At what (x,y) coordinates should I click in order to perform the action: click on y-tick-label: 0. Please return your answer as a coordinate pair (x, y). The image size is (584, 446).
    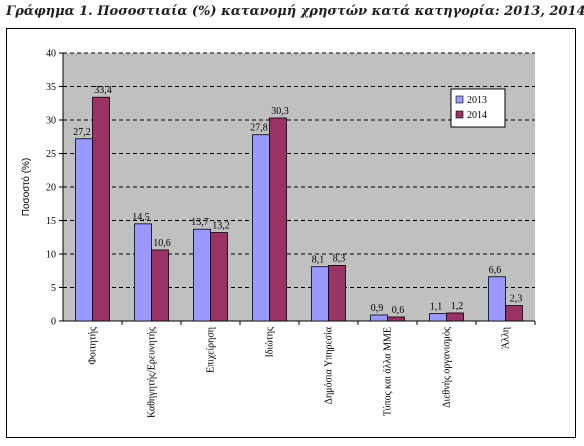
    Looking at the image, I should click on (53, 322).